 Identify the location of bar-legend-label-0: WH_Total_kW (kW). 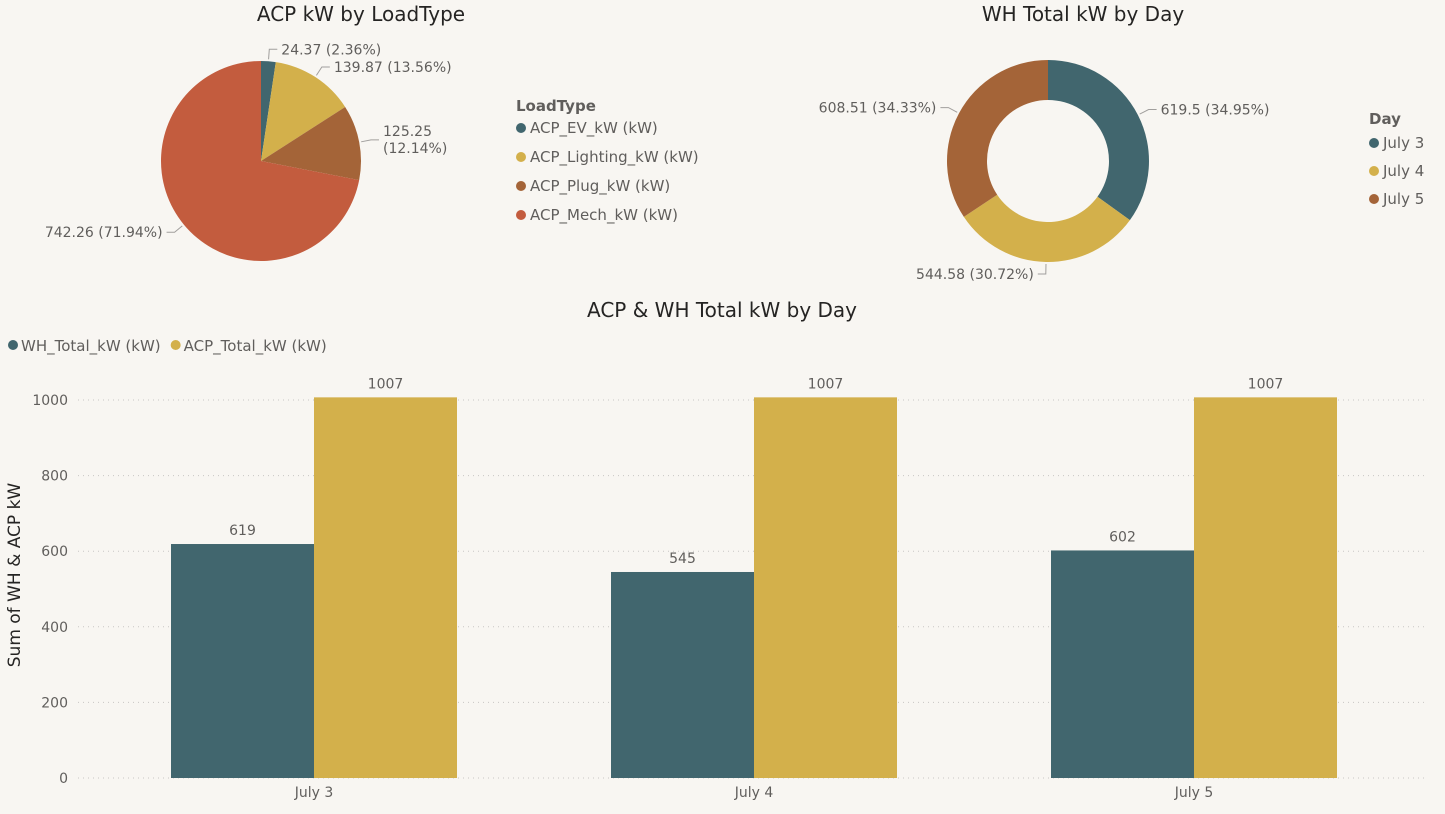
(91, 346).